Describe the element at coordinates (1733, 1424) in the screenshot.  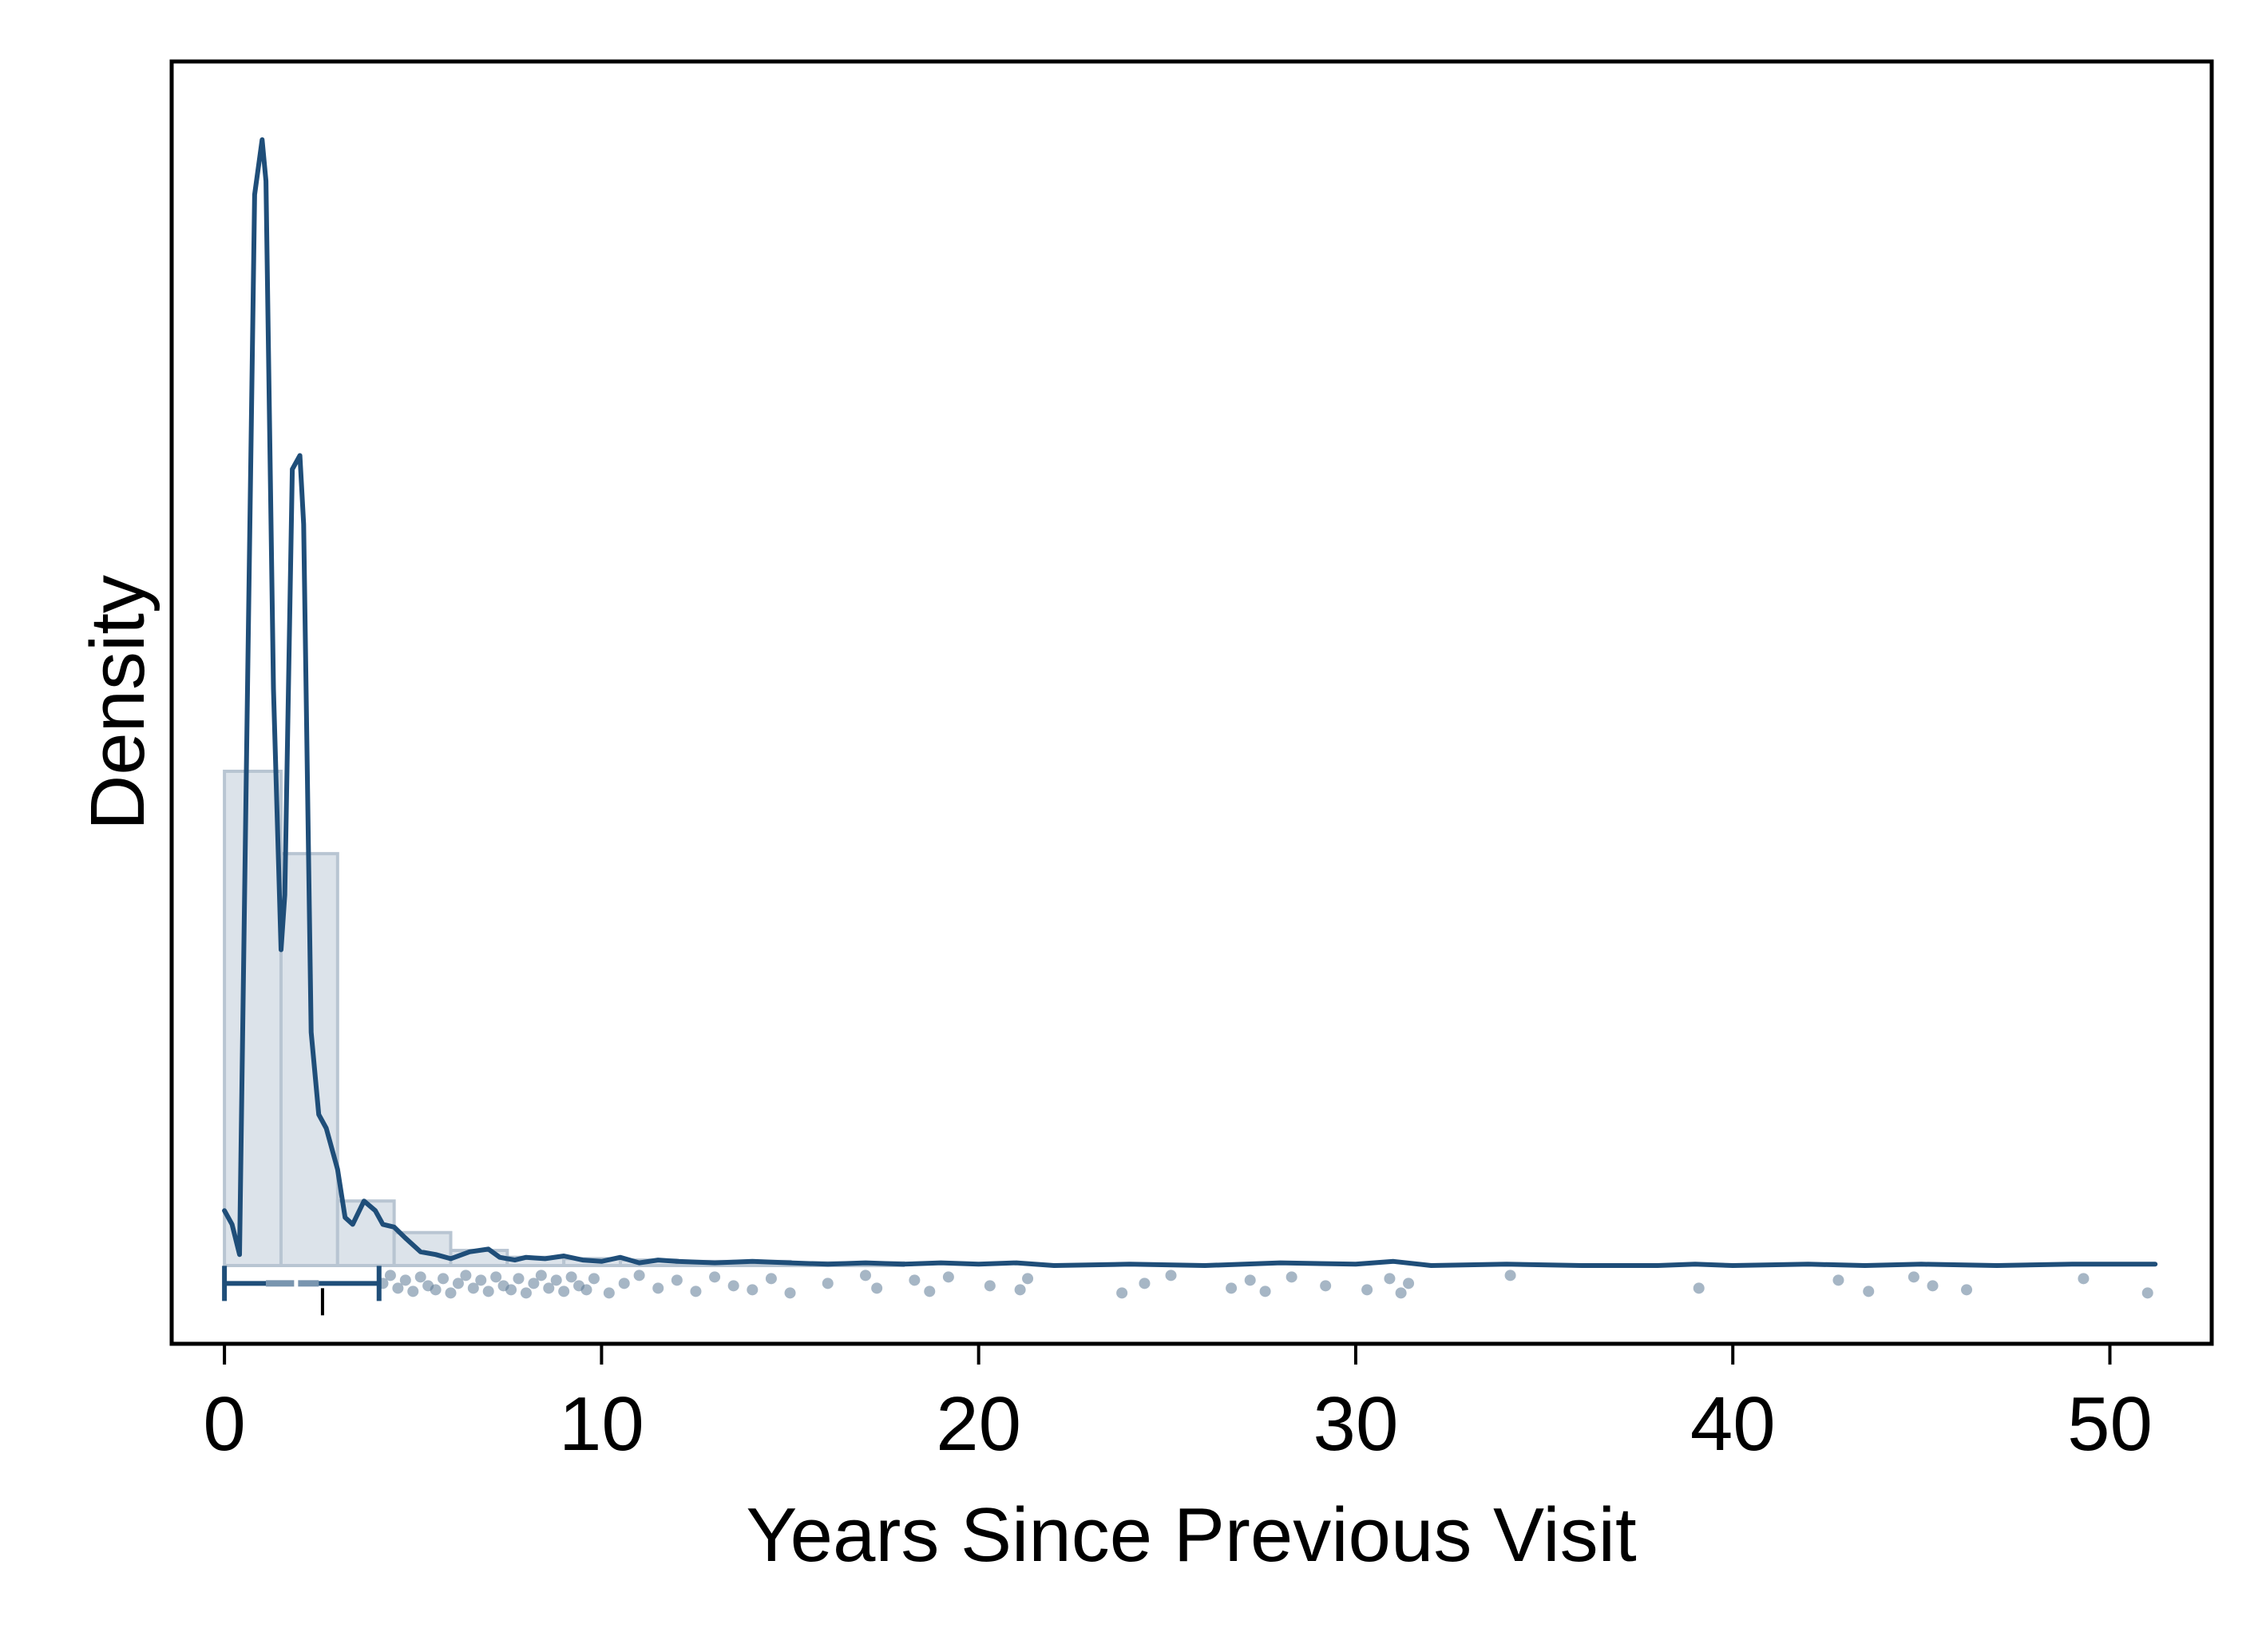
I see `x-tick-label-40: 40` at that location.